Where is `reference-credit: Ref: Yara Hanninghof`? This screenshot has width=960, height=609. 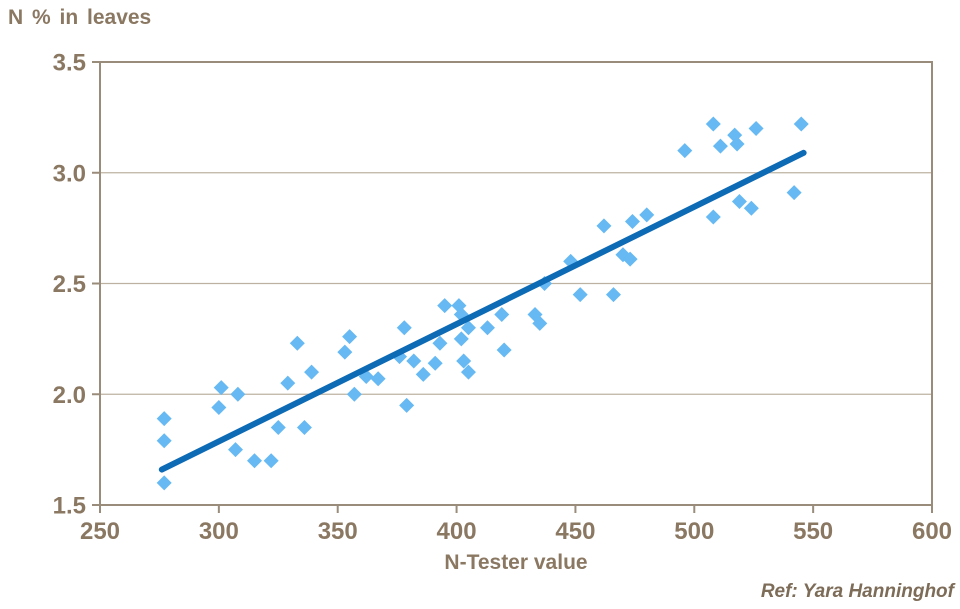 reference-credit: Ref: Yara Hanninghof is located at coordinates (857, 591).